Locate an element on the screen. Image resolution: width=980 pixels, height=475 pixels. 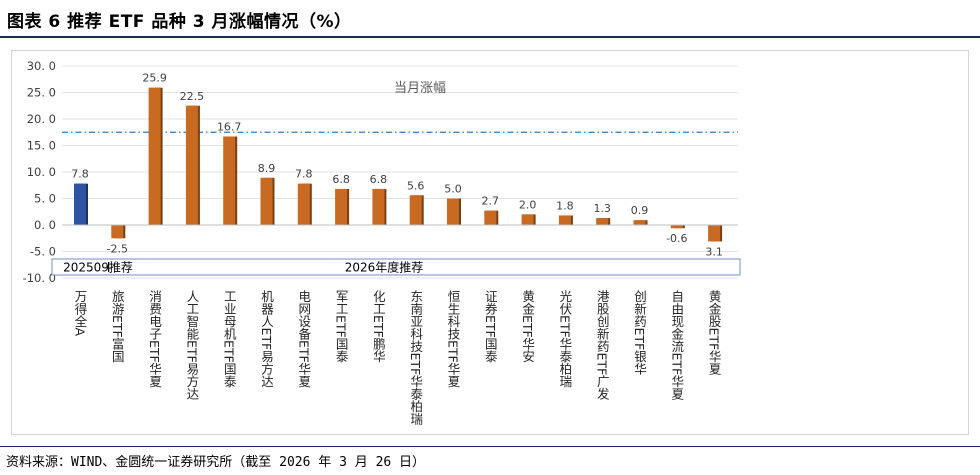
title-divider is located at coordinates (490, 37).